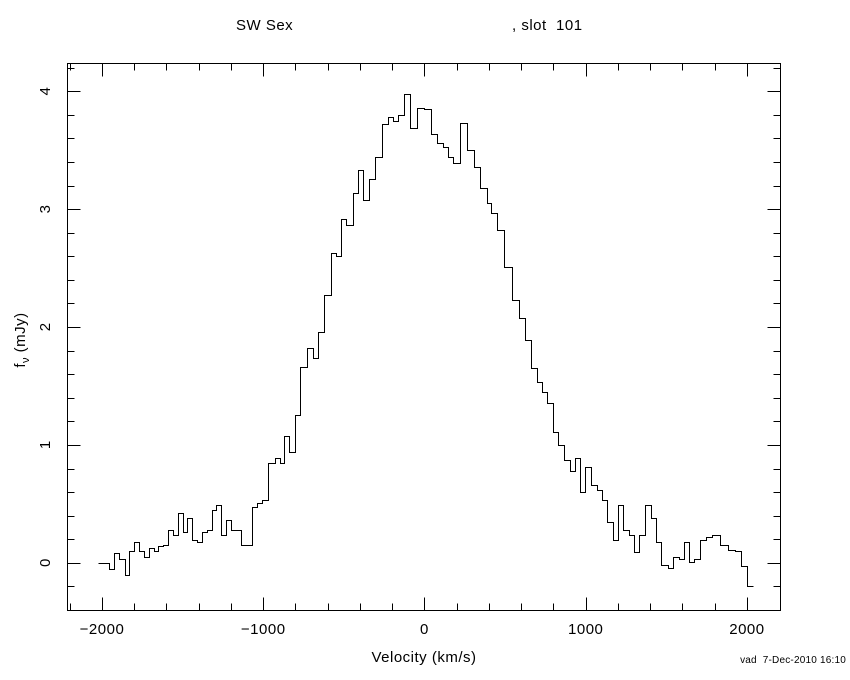 The height and width of the screenshot is (680, 850). Describe the element at coordinates (746, 629) in the screenshot. I see `x-tick-label: 2000` at that location.